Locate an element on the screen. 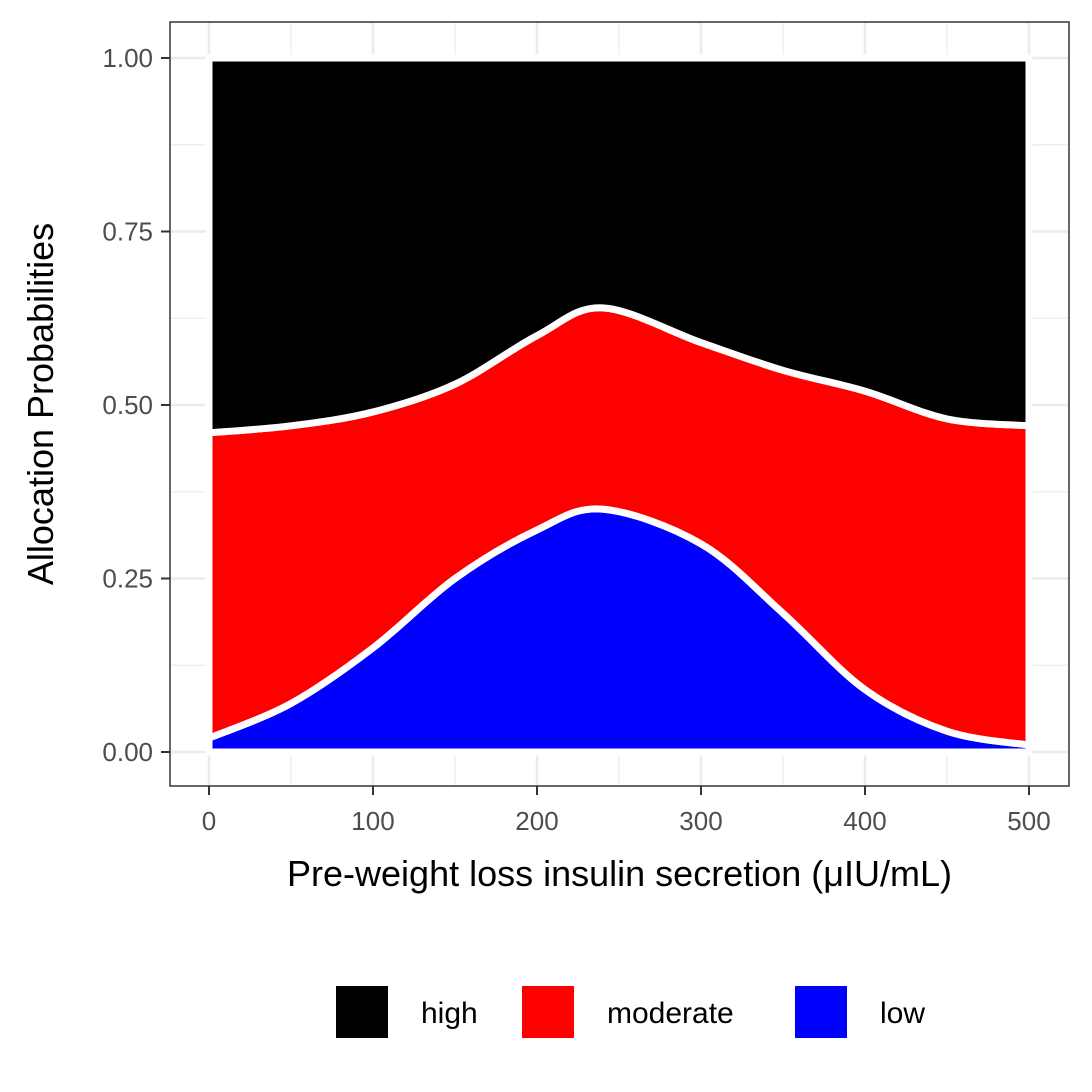 The width and height of the screenshot is (1092, 1092). y-axis-title: Allocation Probabilities is located at coordinates (40, 404).